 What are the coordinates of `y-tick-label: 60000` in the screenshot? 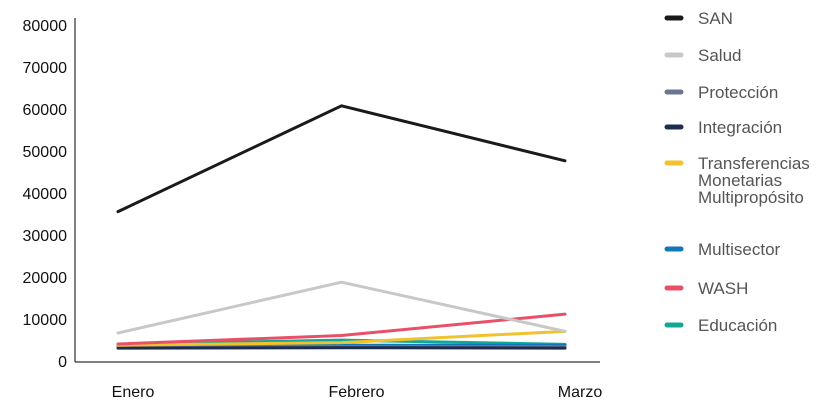 It's located at (45, 110).